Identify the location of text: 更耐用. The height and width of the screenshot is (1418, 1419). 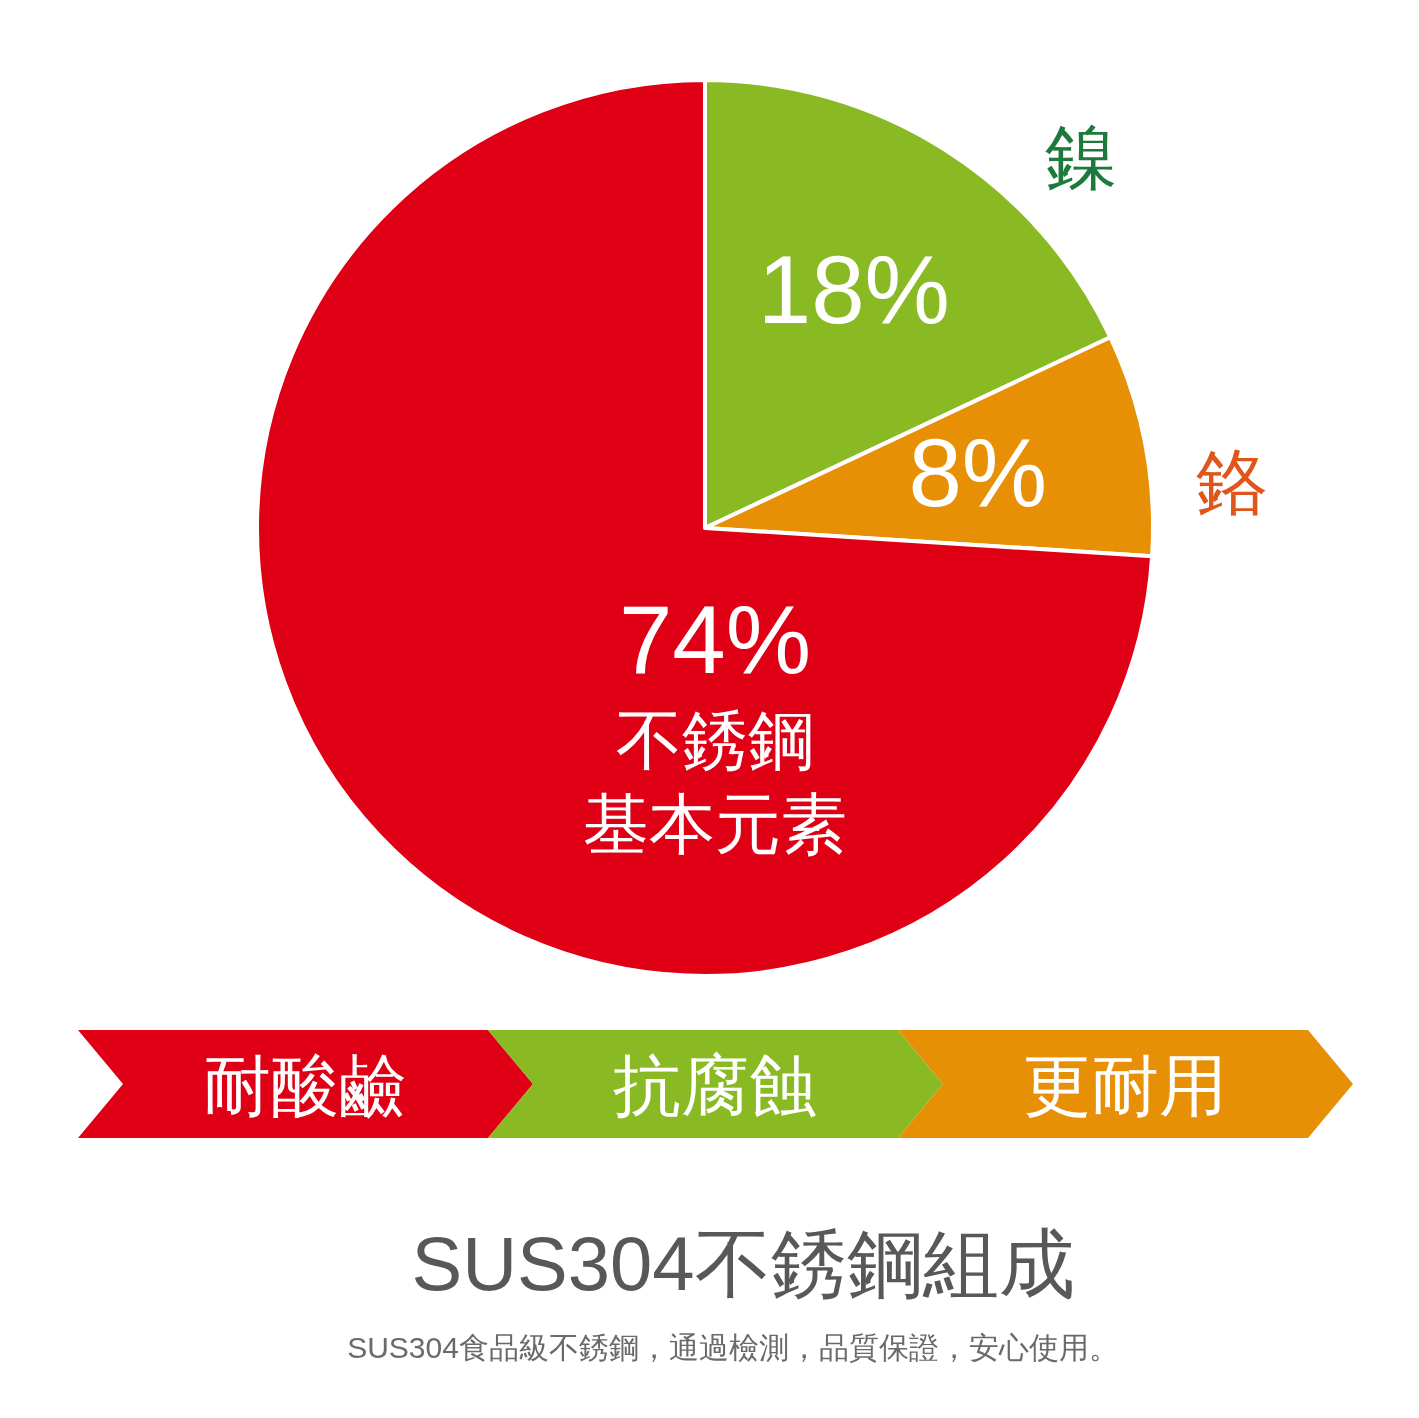
(1125, 1085).